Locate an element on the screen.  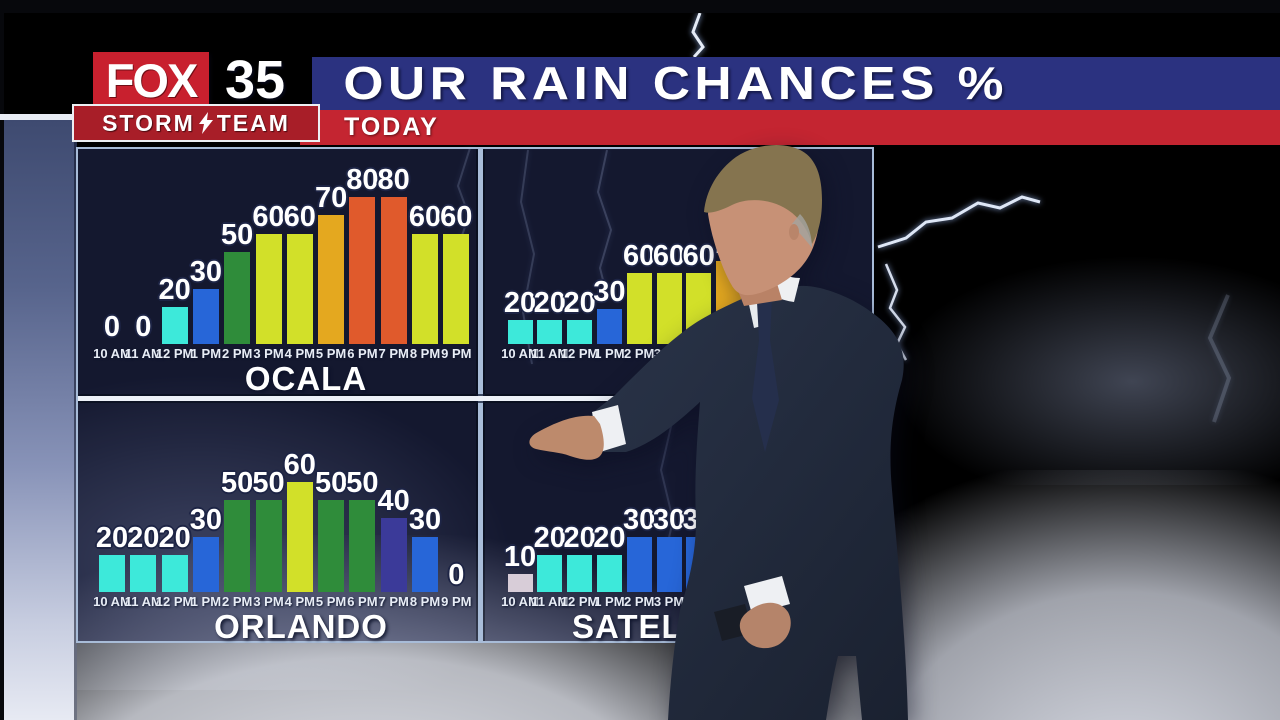
screen-top-bezel is located at coordinates (640, 6).